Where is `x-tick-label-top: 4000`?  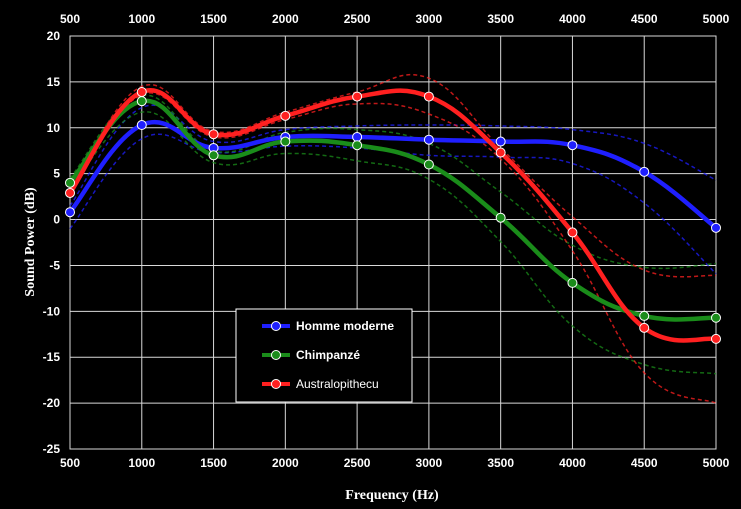
x-tick-label-top: 4000 is located at coordinates (572, 19).